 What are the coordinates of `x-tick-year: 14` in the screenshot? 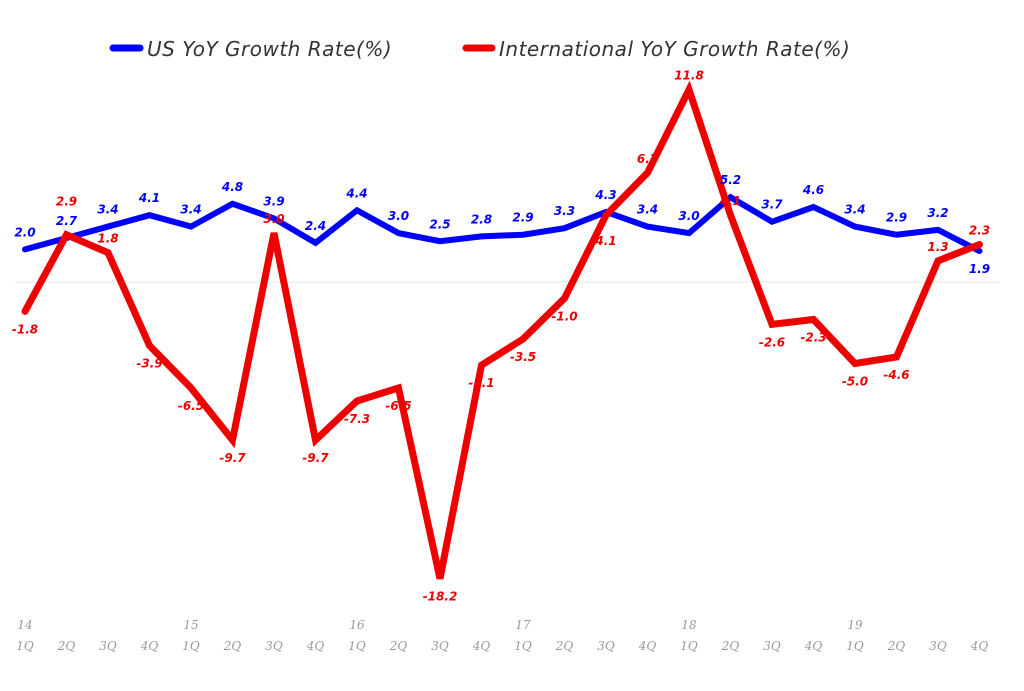 It's located at (24, 625).